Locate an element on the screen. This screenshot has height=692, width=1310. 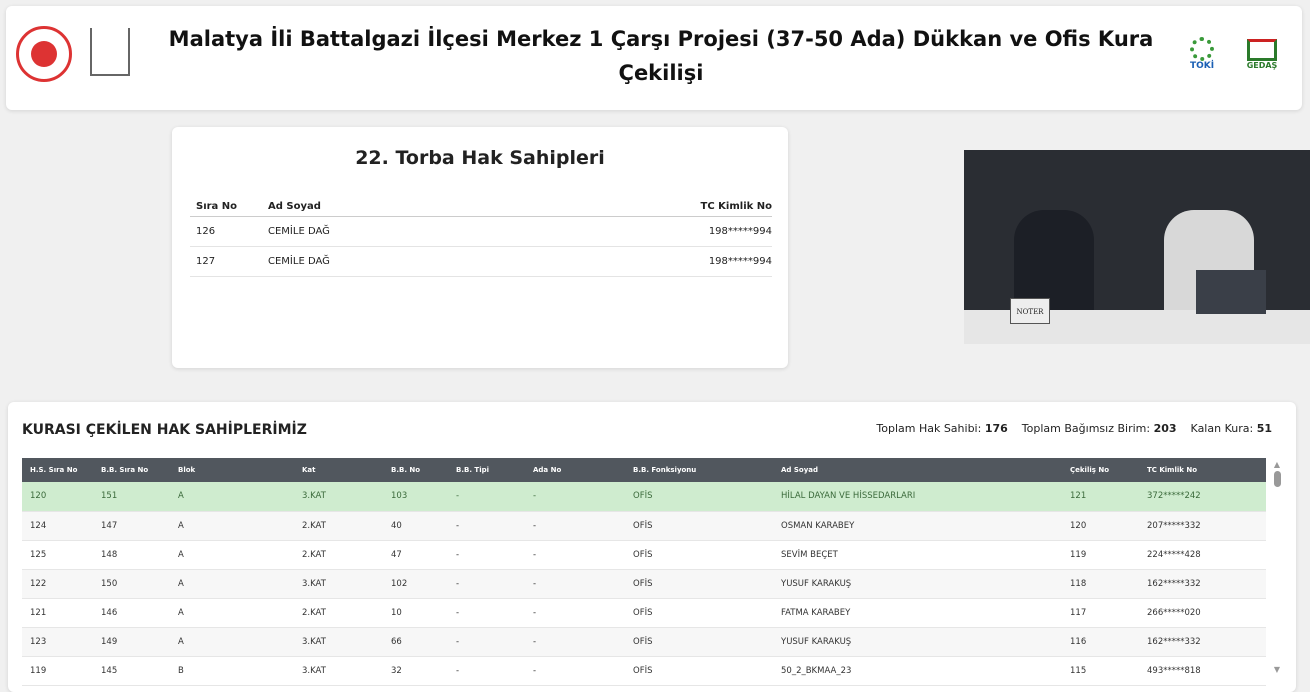
gedas-logo: GEDAŞ is located at coordinates (1262, 54).